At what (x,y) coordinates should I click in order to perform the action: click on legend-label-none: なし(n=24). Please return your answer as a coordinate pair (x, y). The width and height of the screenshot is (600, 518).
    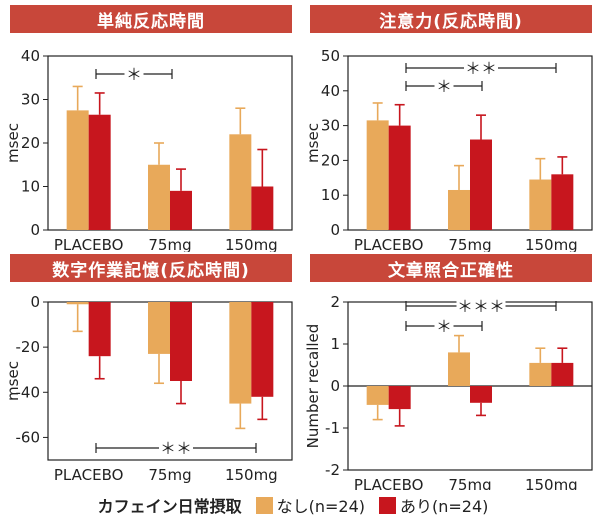
    Looking at the image, I should click on (320, 506).